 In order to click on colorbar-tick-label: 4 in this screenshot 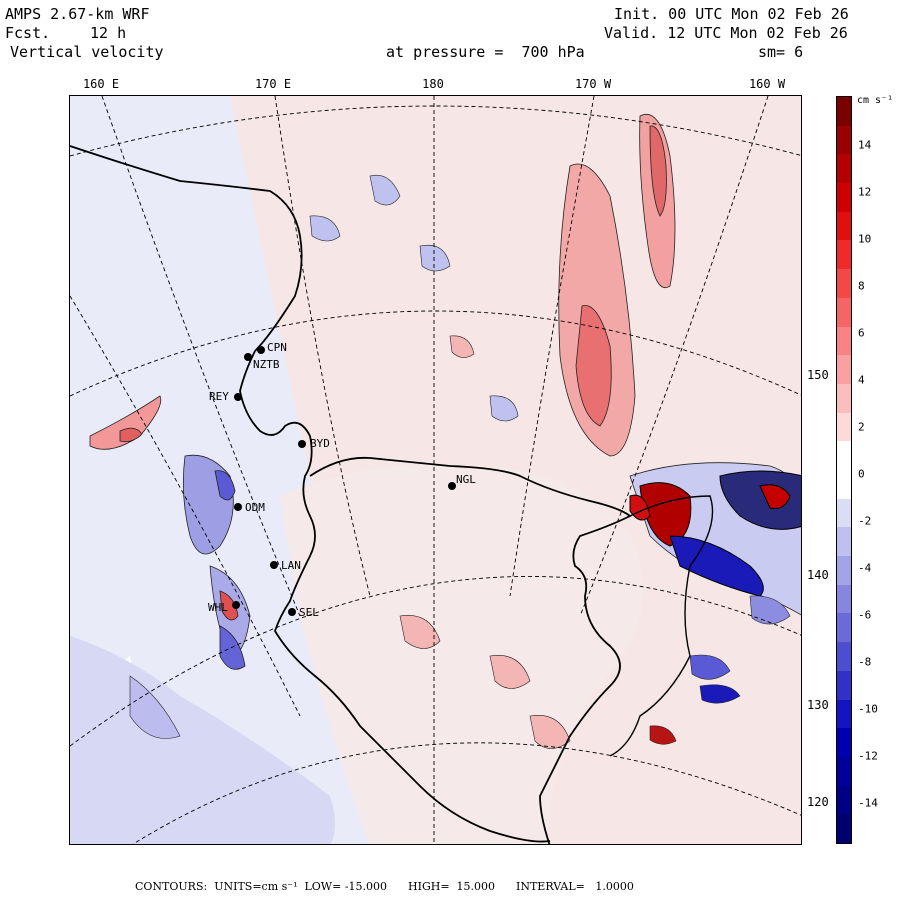, I will do `click(861, 380)`.